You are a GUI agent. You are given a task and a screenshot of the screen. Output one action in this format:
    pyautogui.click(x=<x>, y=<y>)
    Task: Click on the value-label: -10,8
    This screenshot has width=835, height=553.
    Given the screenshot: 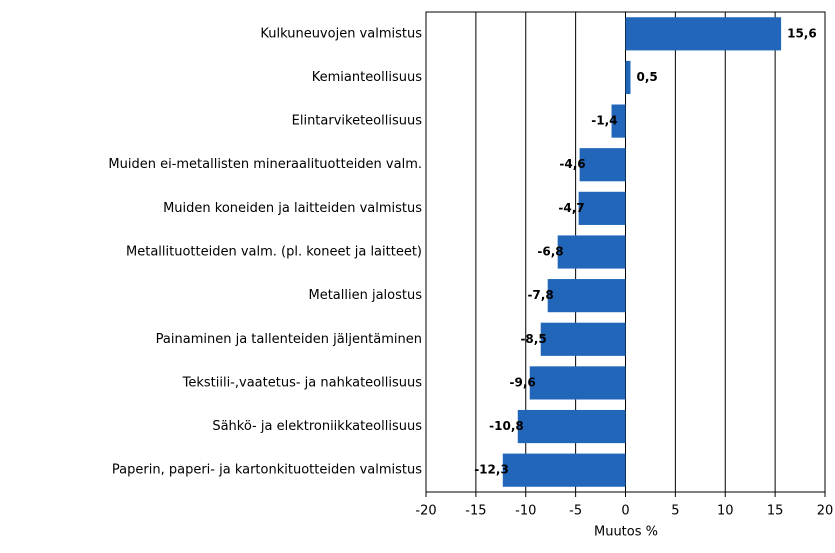 What is the action you would take?
    pyautogui.click(x=506, y=426)
    